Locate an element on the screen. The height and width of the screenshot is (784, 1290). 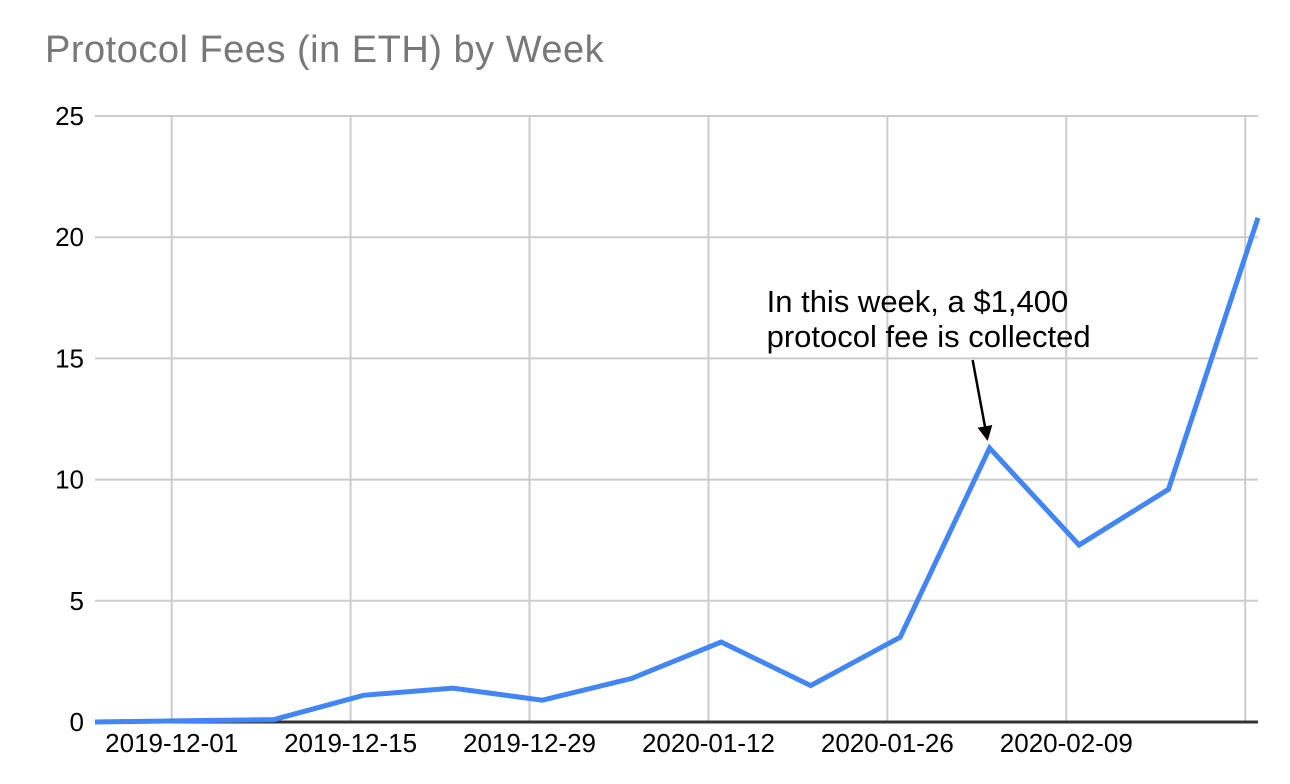
annotation-arrow is located at coordinates (982, 400).